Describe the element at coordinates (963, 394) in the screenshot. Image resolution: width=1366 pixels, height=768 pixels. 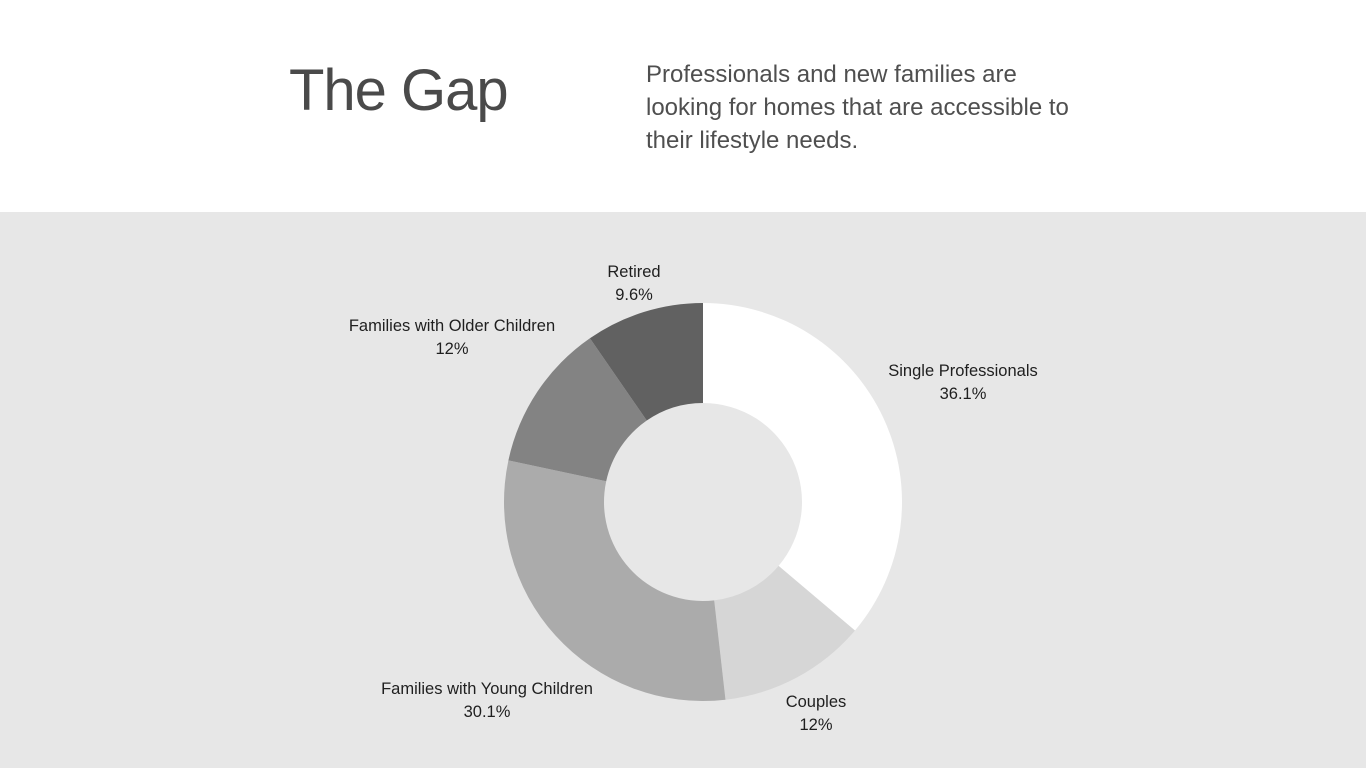
I see `slice-value-label: 36.1%` at that location.